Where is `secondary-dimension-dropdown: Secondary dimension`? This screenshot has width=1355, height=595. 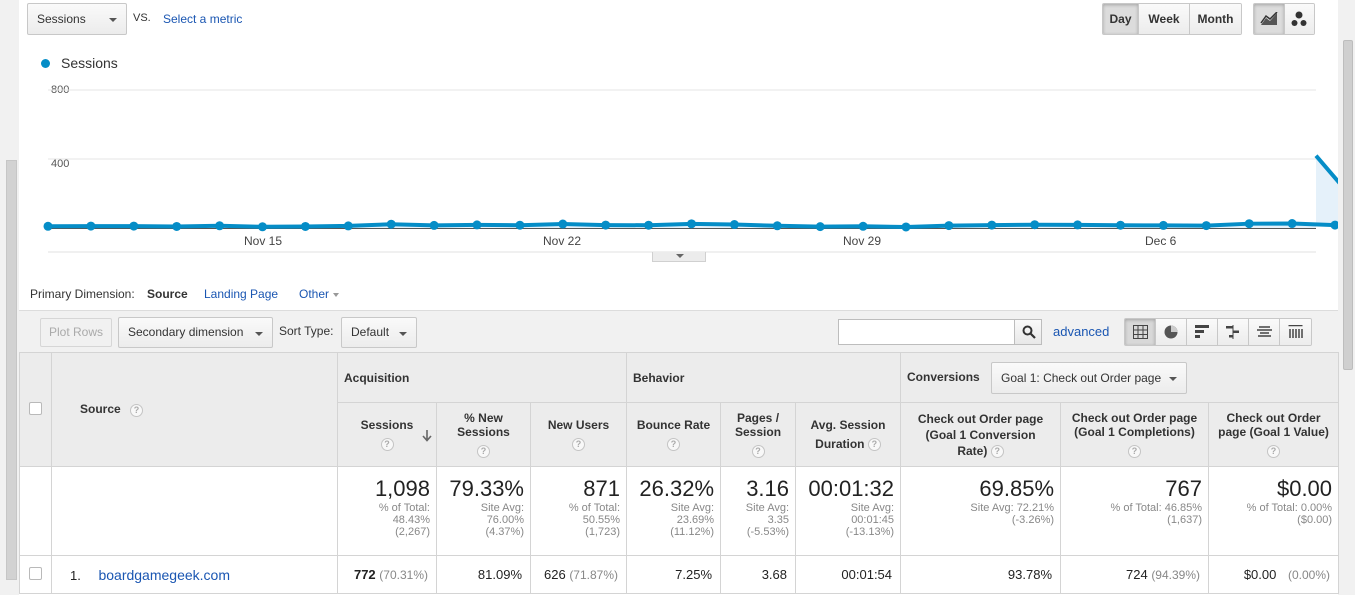 secondary-dimension-dropdown: Secondary dimension is located at coordinates (195, 332).